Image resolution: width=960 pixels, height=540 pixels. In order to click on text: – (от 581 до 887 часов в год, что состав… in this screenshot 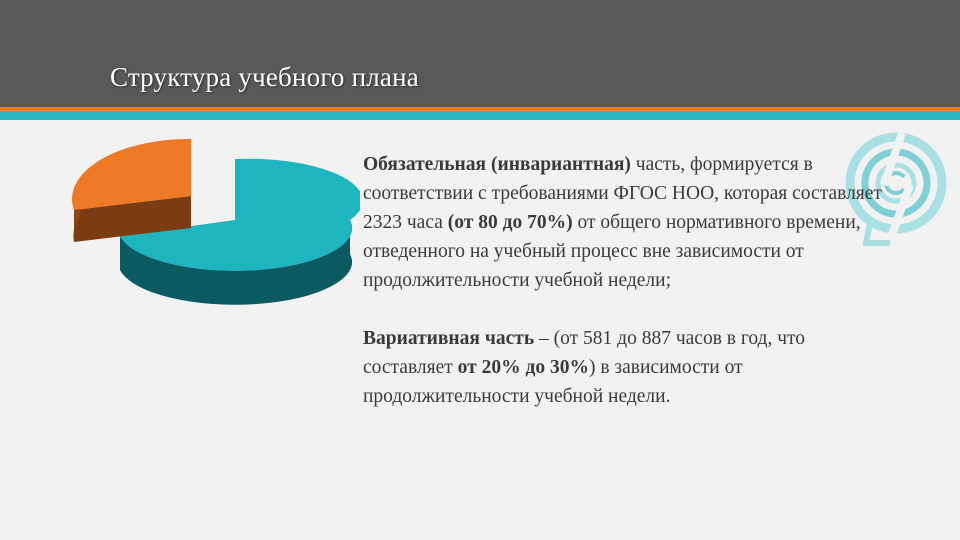, I will do `click(584, 353)`.